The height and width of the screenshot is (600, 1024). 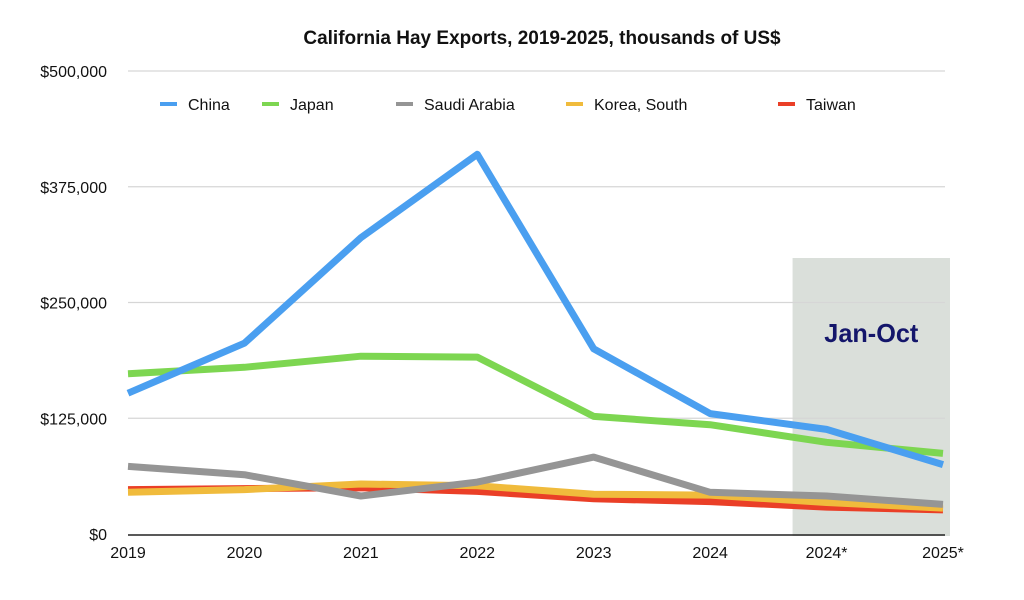 What do you see at coordinates (98, 535) in the screenshot?
I see `y-tick-label: $0` at bounding box center [98, 535].